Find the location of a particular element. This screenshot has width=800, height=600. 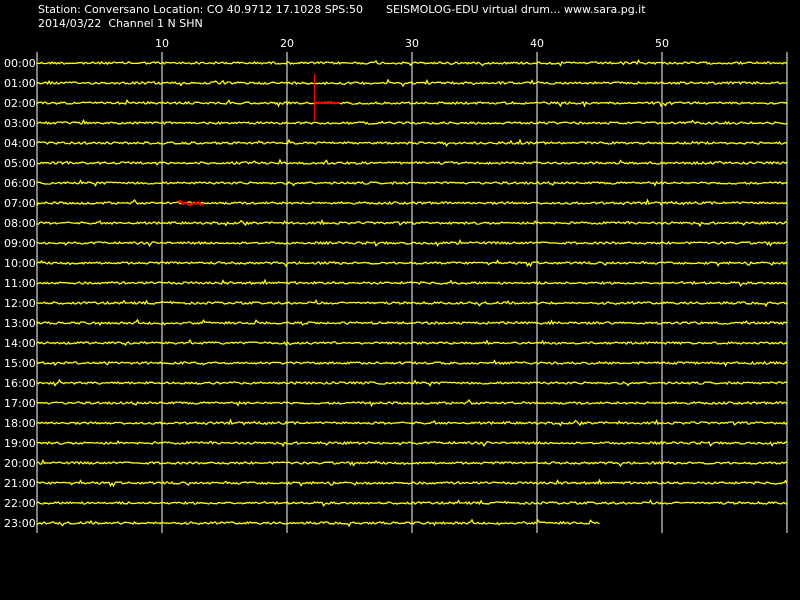

hour-label: 21:00 is located at coordinates (20, 483).